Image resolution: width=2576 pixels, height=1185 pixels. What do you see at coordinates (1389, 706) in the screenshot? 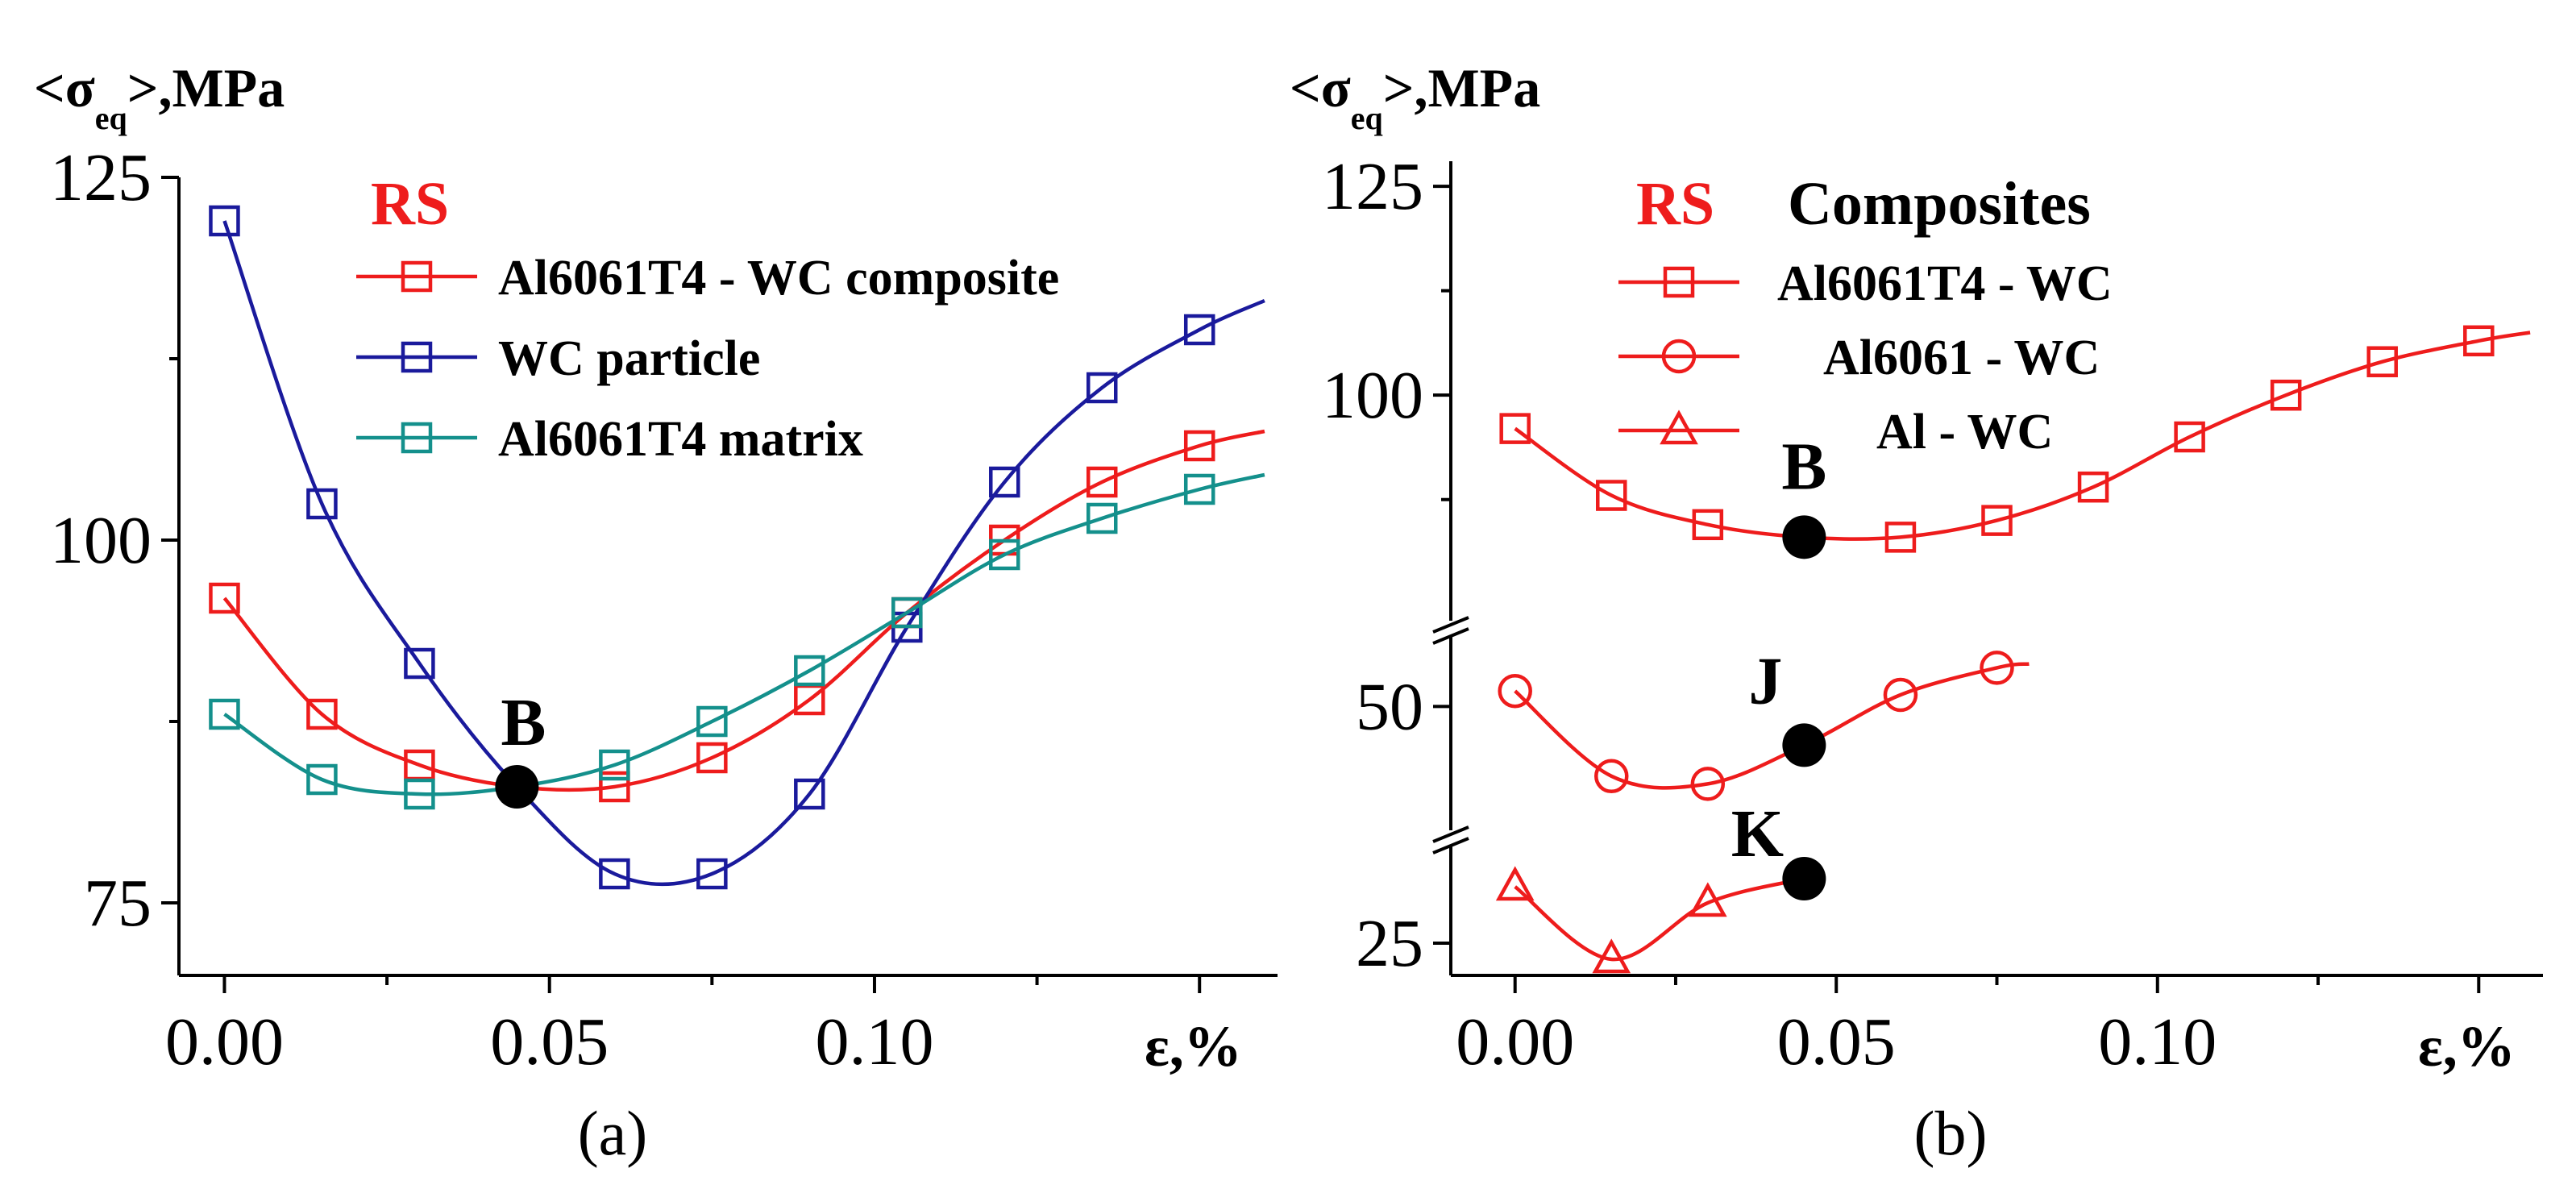
I see `panel-b-ytick-label: 50` at bounding box center [1389, 706].